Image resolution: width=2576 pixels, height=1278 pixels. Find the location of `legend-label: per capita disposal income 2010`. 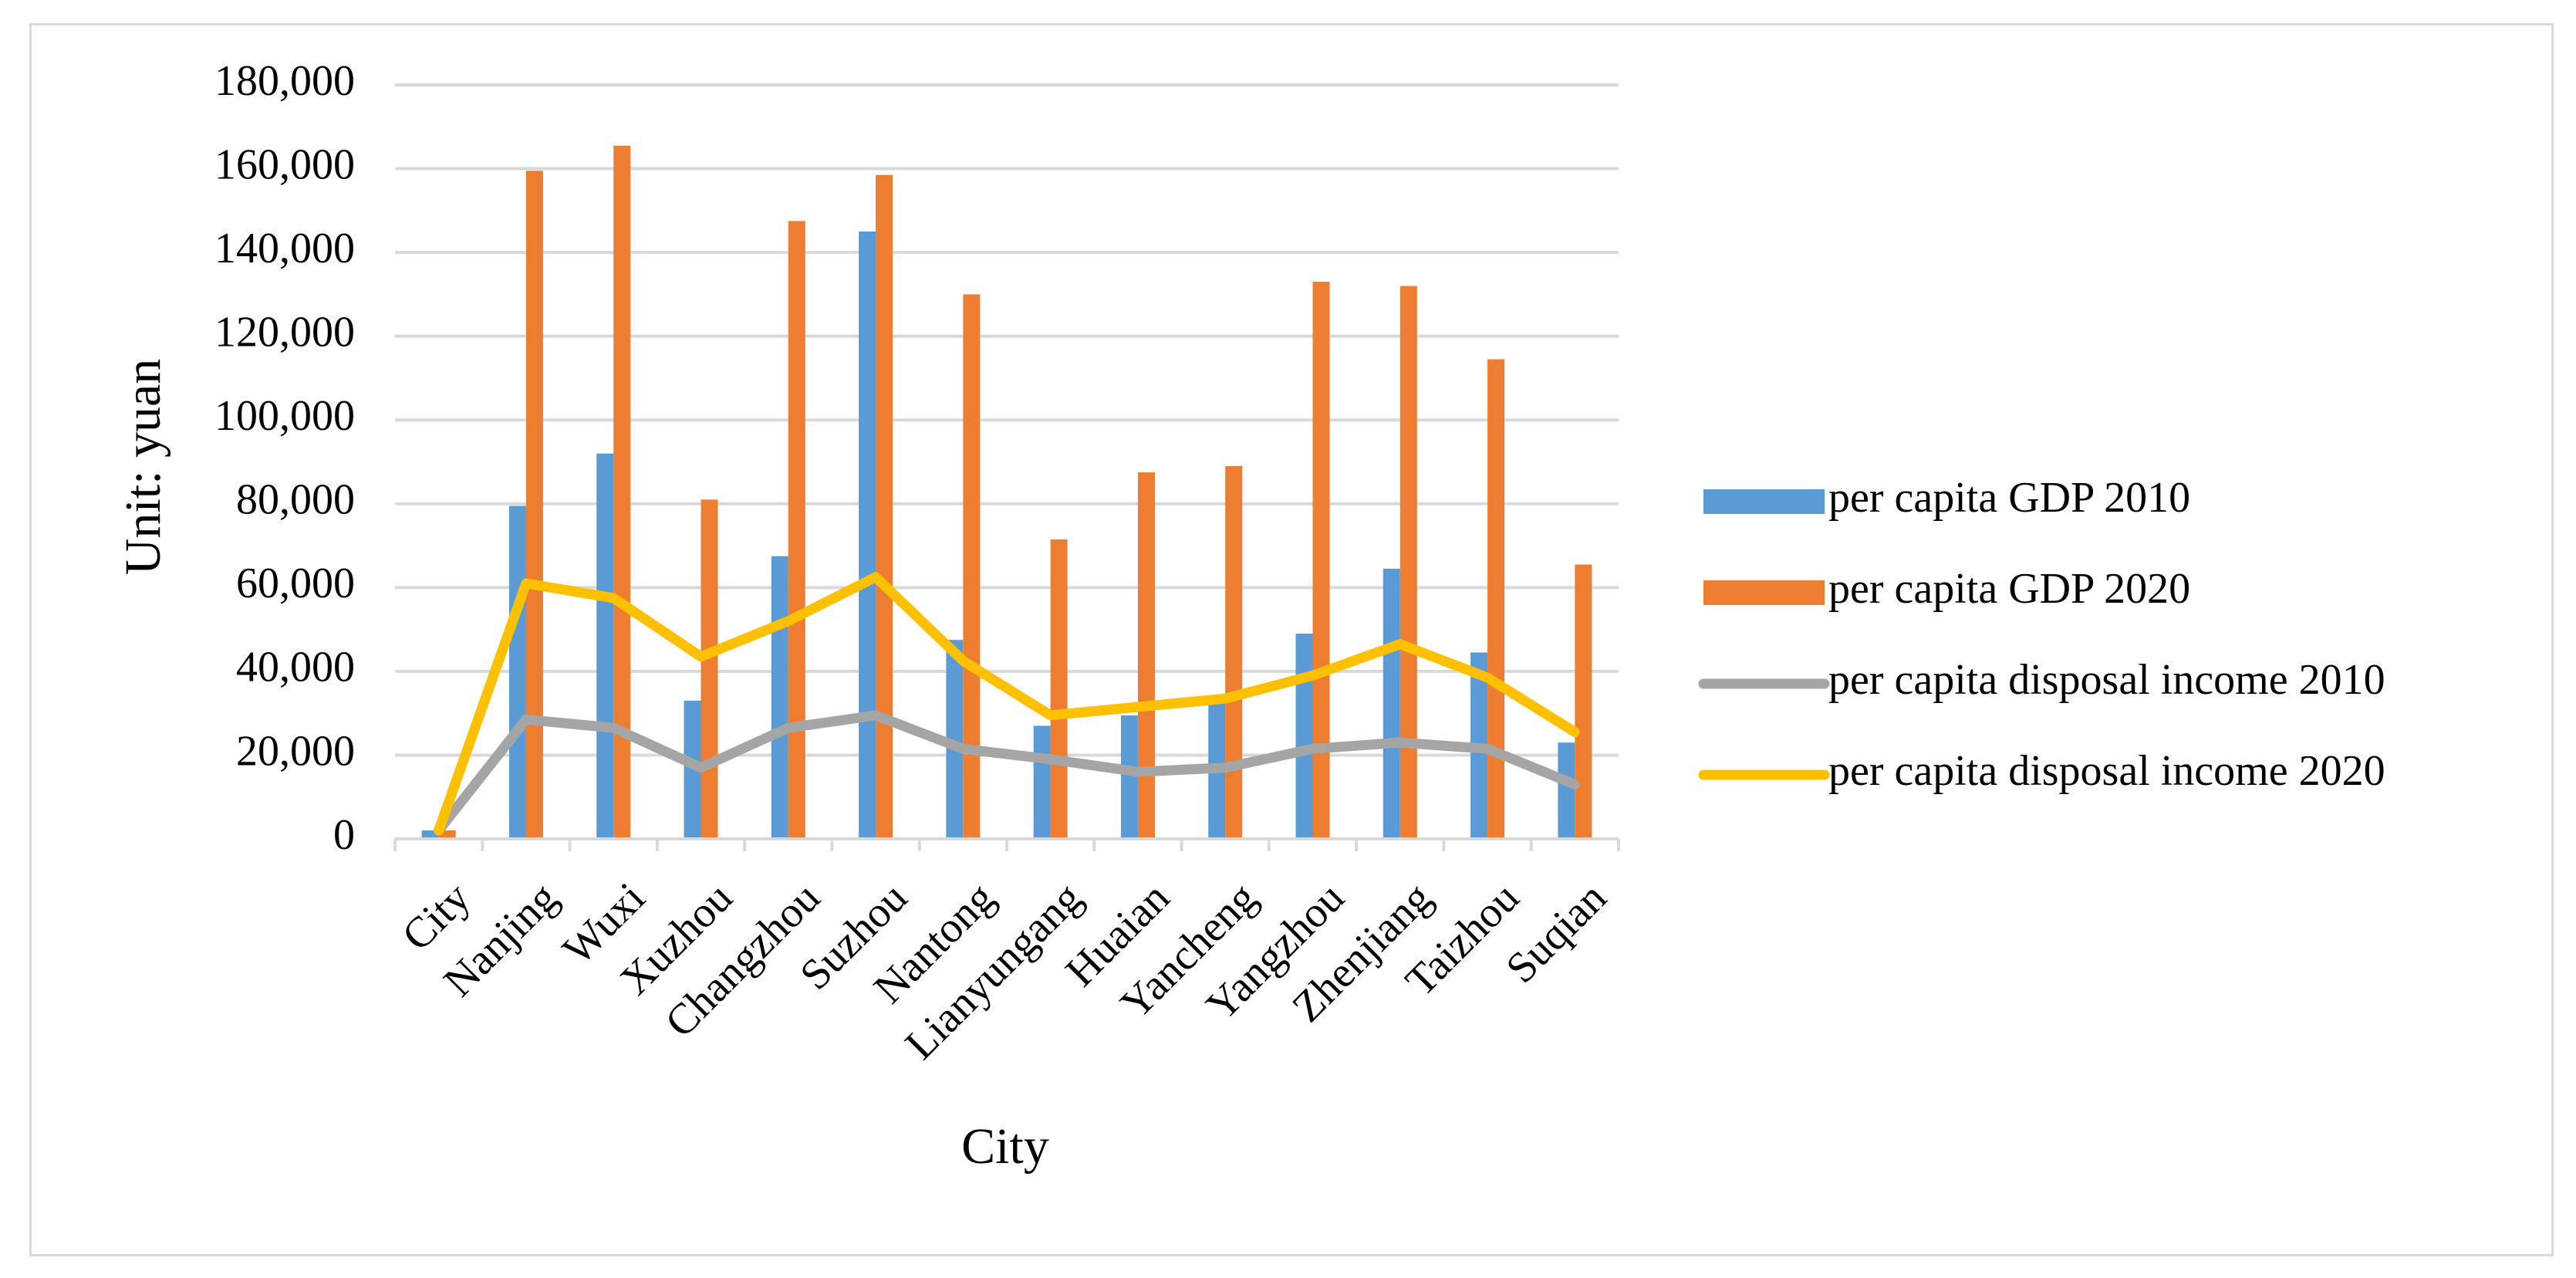

legend-label: per capita disposal income 2010 is located at coordinates (2106, 680).